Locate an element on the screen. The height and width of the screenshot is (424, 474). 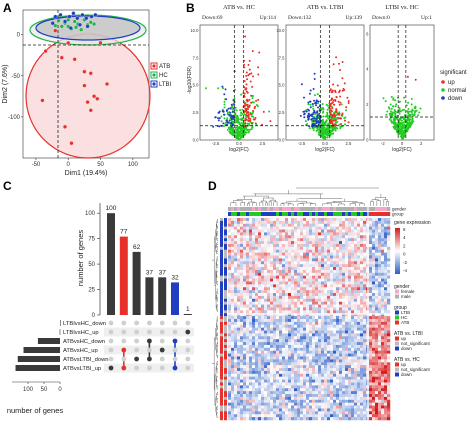
gender-annotation-cell is located at coordinates (377, 209).